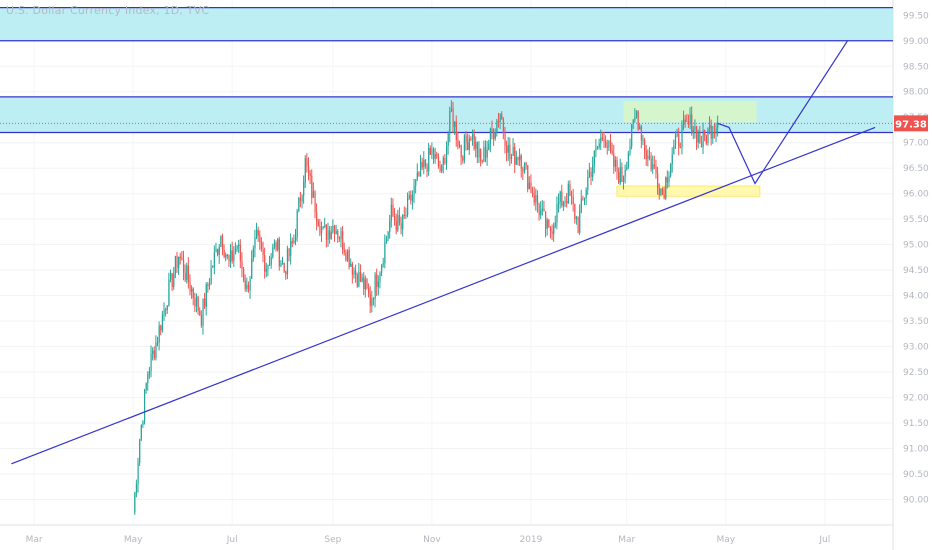 The width and height of the screenshot is (932, 550). Describe the element at coordinates (916, 501) in the screenshot. I see `y-tick-label: 90.00` at that location.